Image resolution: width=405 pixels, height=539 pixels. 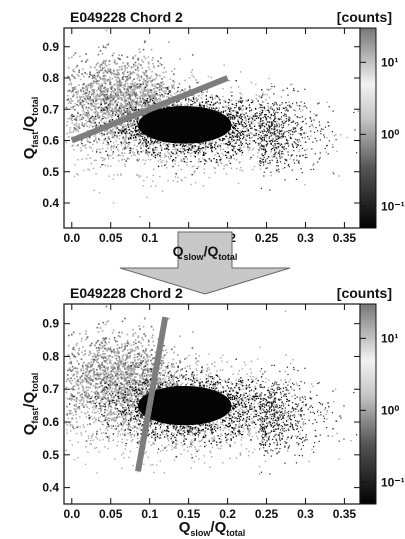 What do you see at coordinates (212, 528) in the screenshot?
I see `x-axis-label: Qslow/Qtotal` at bounding box center [212, 528].